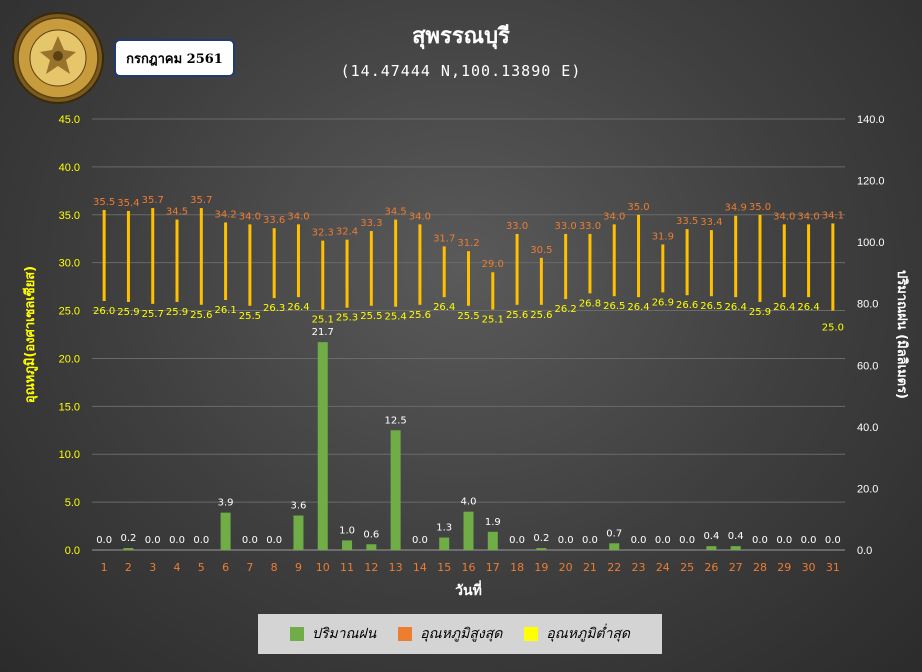 This screenshot has width=922, height=672. I want to click on x-tick-label: 16, so click(469, 567).